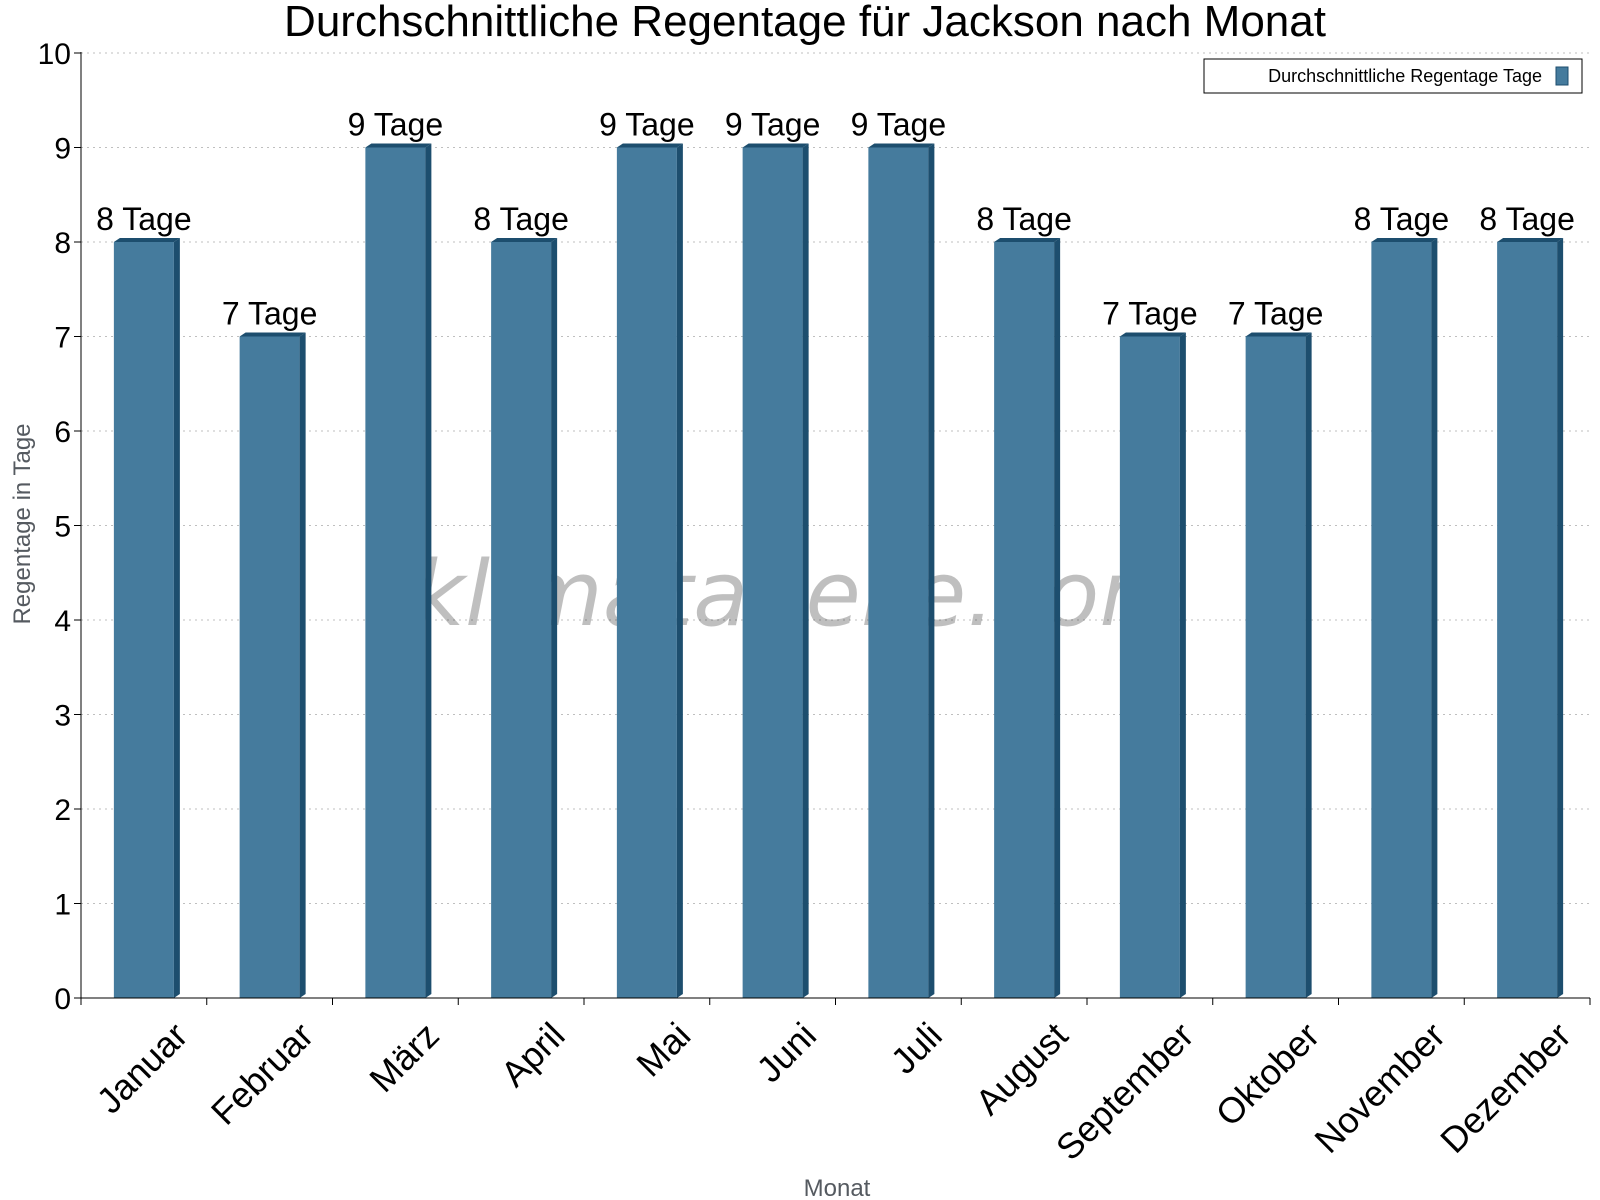 The height and width of the screenshot is (1200, 1600). Describe the element at coordinates (62, 810) in the screenshot. I see `y-tick-label: 2` at that location.